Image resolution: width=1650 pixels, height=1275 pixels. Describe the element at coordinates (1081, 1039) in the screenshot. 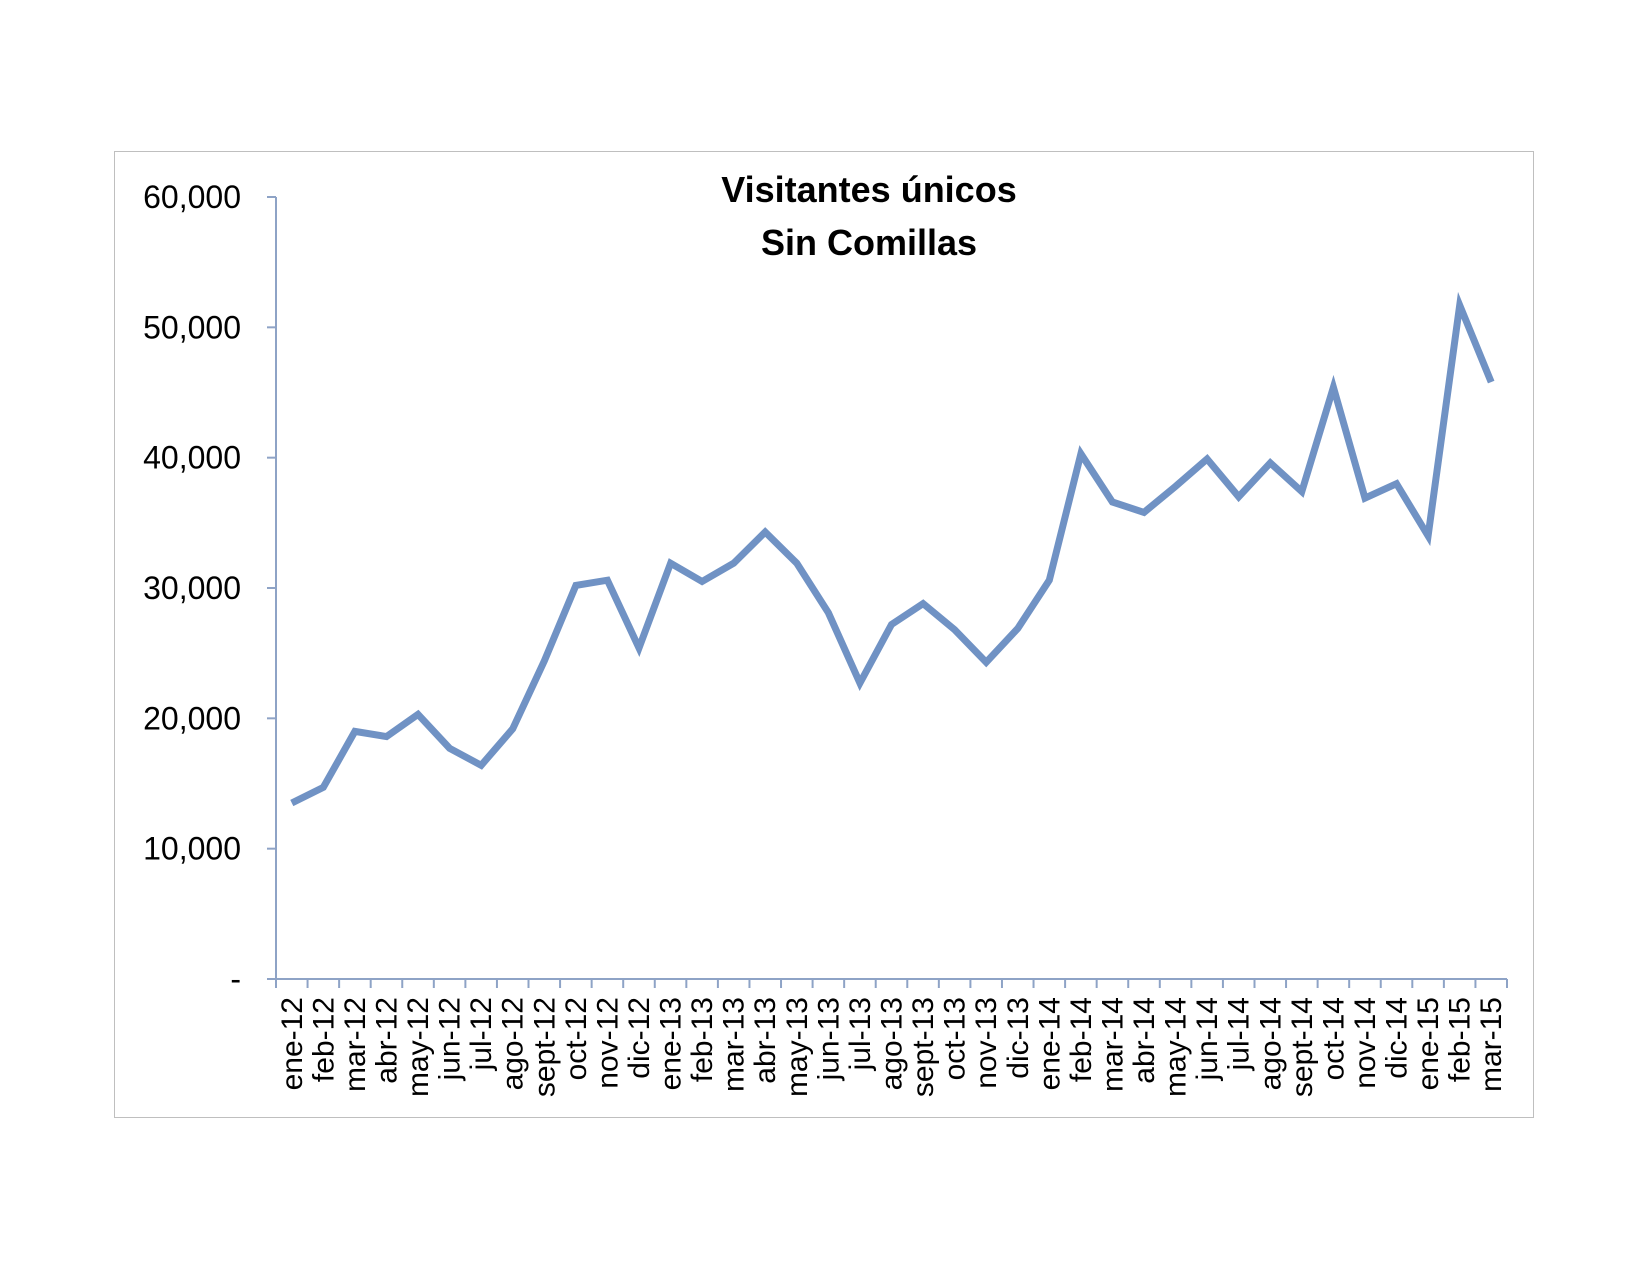

I see `x-tick-label: feb-14` at that location.